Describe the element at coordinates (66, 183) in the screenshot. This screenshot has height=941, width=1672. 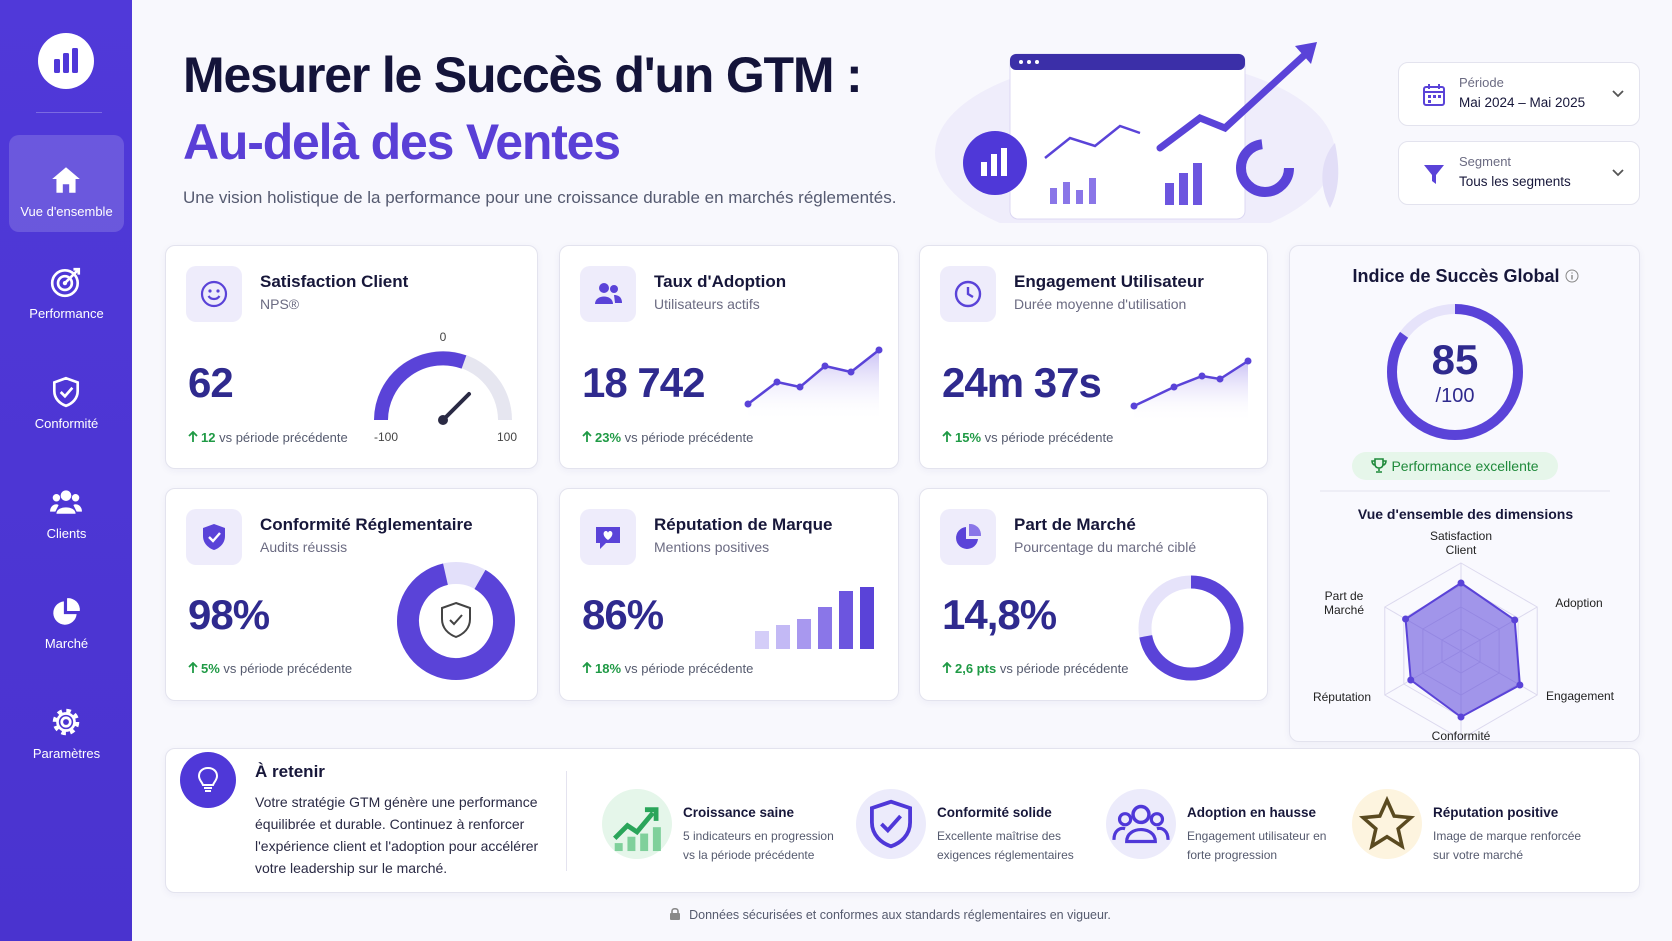
I see `nav-item: Vue d'ensemble` at that location.